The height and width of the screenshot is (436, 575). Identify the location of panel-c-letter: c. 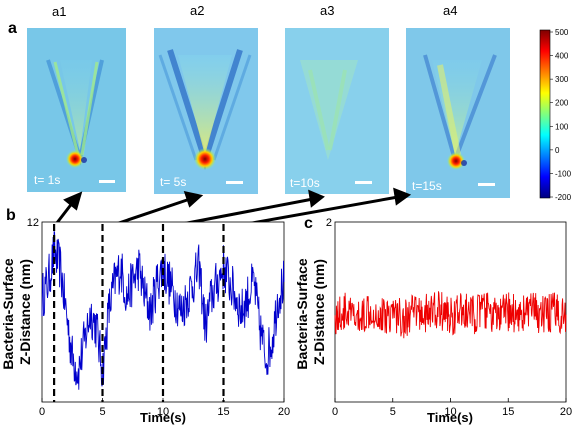
(308, 223).